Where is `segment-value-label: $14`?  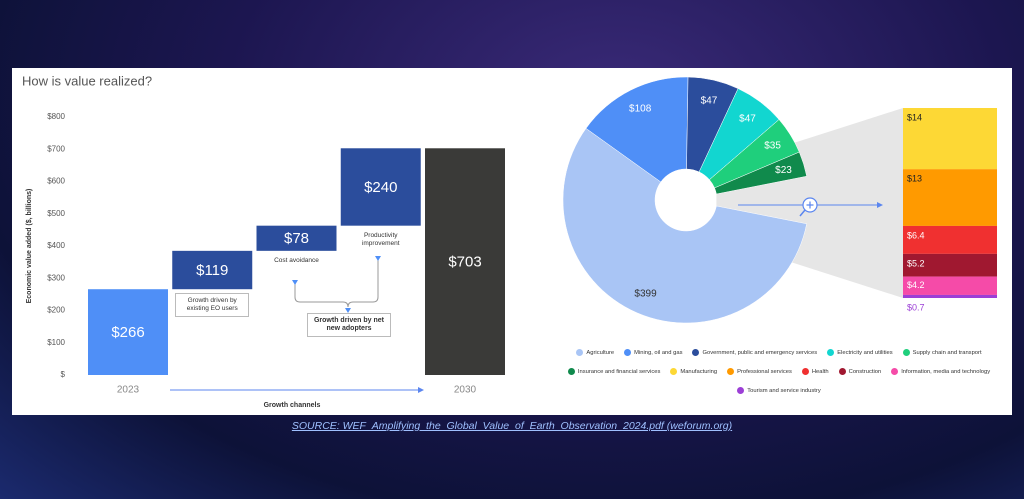
segment-value-label: $14 is located at coordinates (914, 117).